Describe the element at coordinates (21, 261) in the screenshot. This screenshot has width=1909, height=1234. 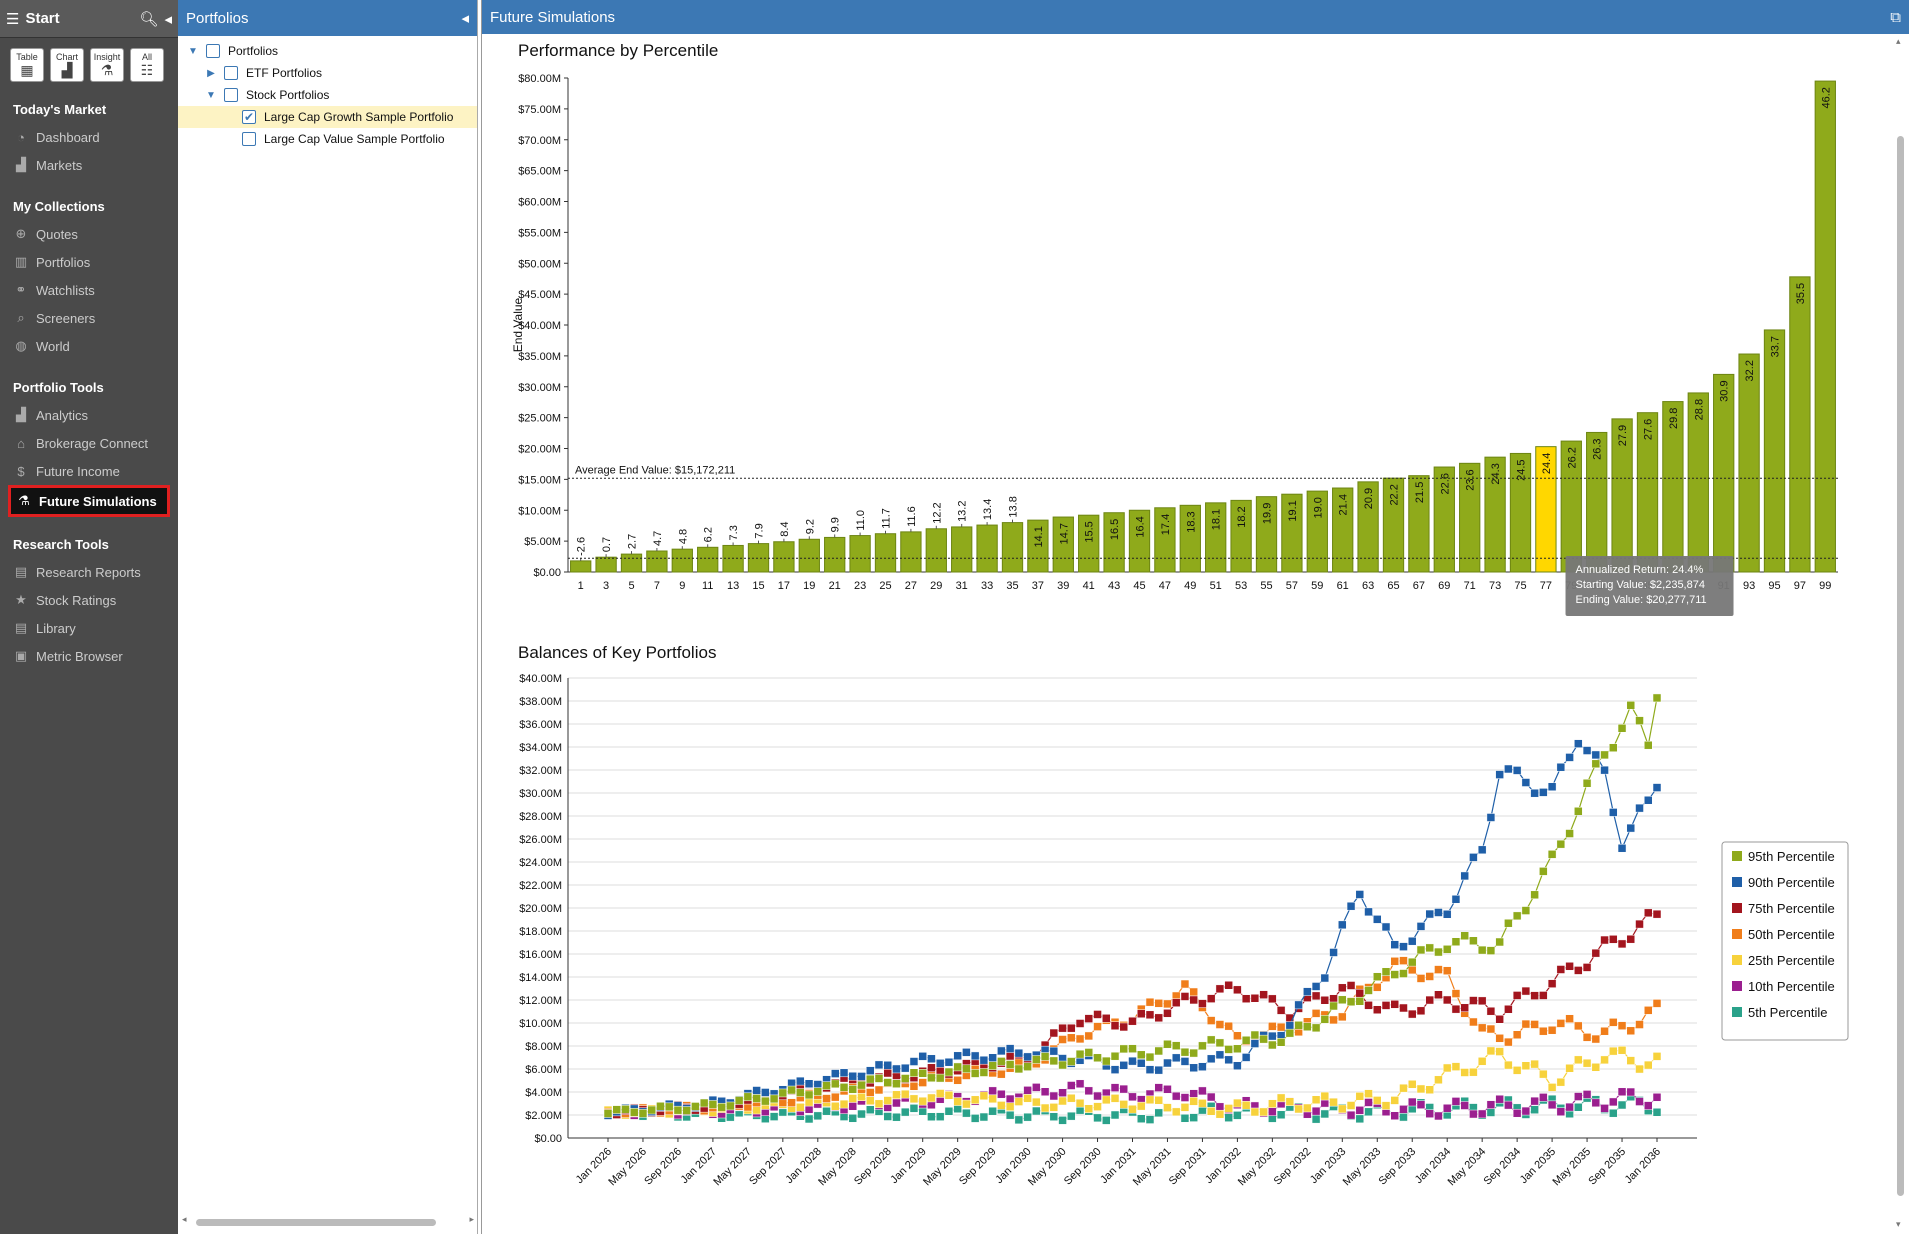
I see `portfolios-icon: ▥` at that location.